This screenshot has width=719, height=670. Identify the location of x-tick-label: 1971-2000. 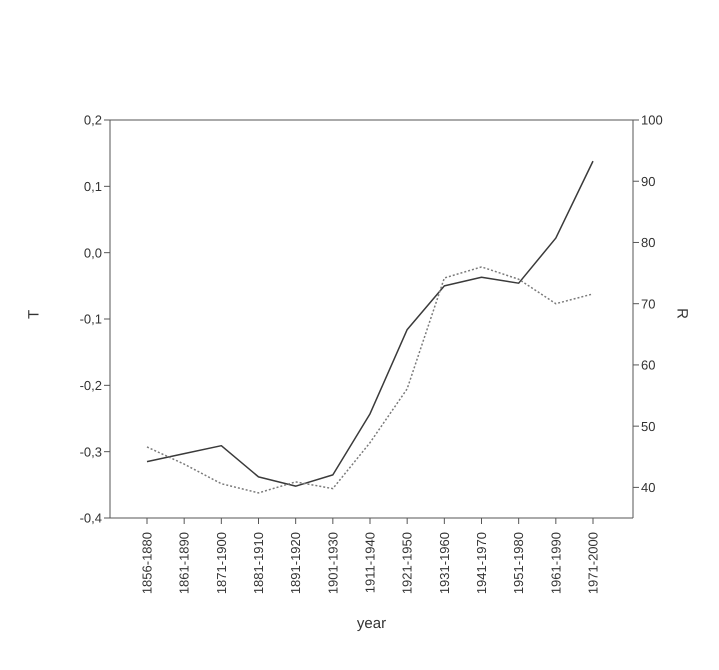
(593, 563).